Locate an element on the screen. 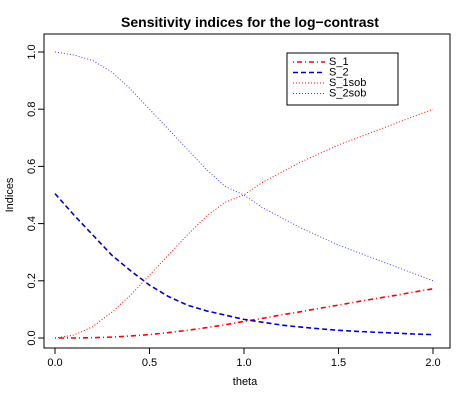  y-tick-label: 0.8 is located at coordinates (32, 109).